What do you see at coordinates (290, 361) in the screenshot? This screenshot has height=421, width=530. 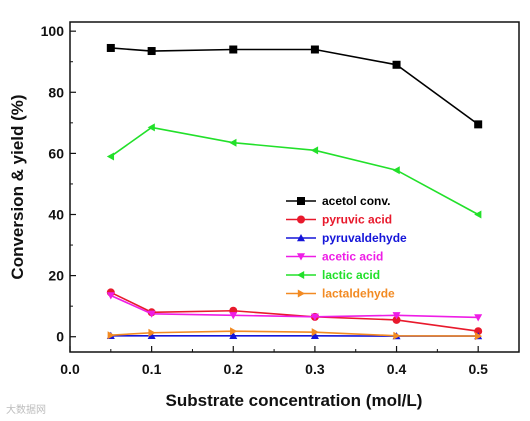 I see `x-axis: 0.0 0.1 0.2 0.3 0.4 0.5` at bounding box center [290, 361].